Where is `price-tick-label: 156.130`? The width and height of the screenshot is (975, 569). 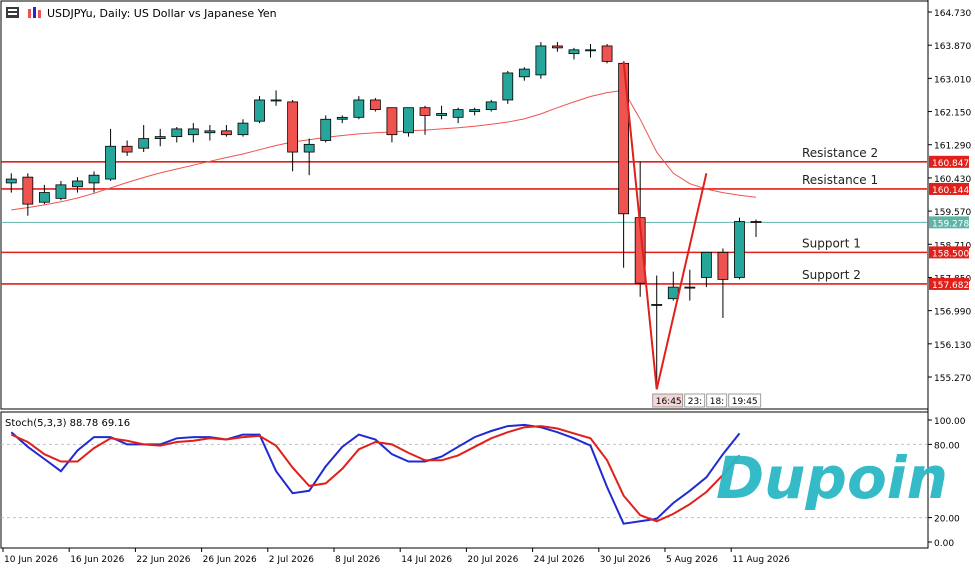 price-tick-label: 156.130 is located at coordinates (952, 346).